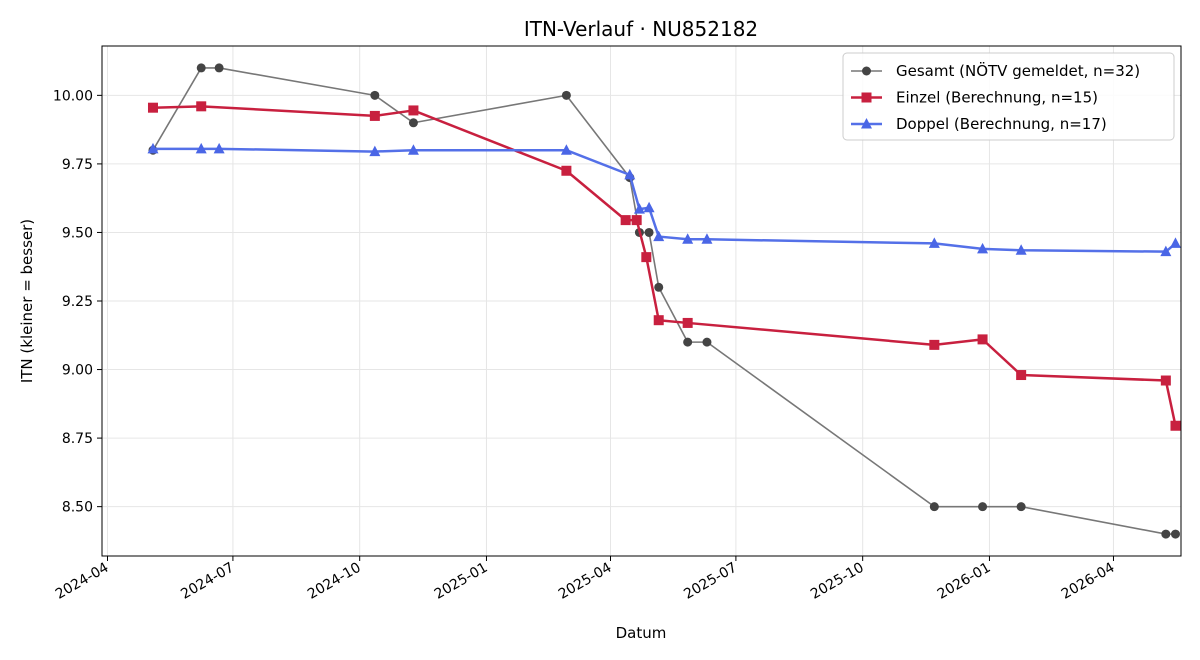  What do you see at coordinates (1018, 70) in the screenshot?
I see `legend-label-gesamt: Gesamt (NÖTV gemeldet, n=32)` at bounding box center [1018, 70].